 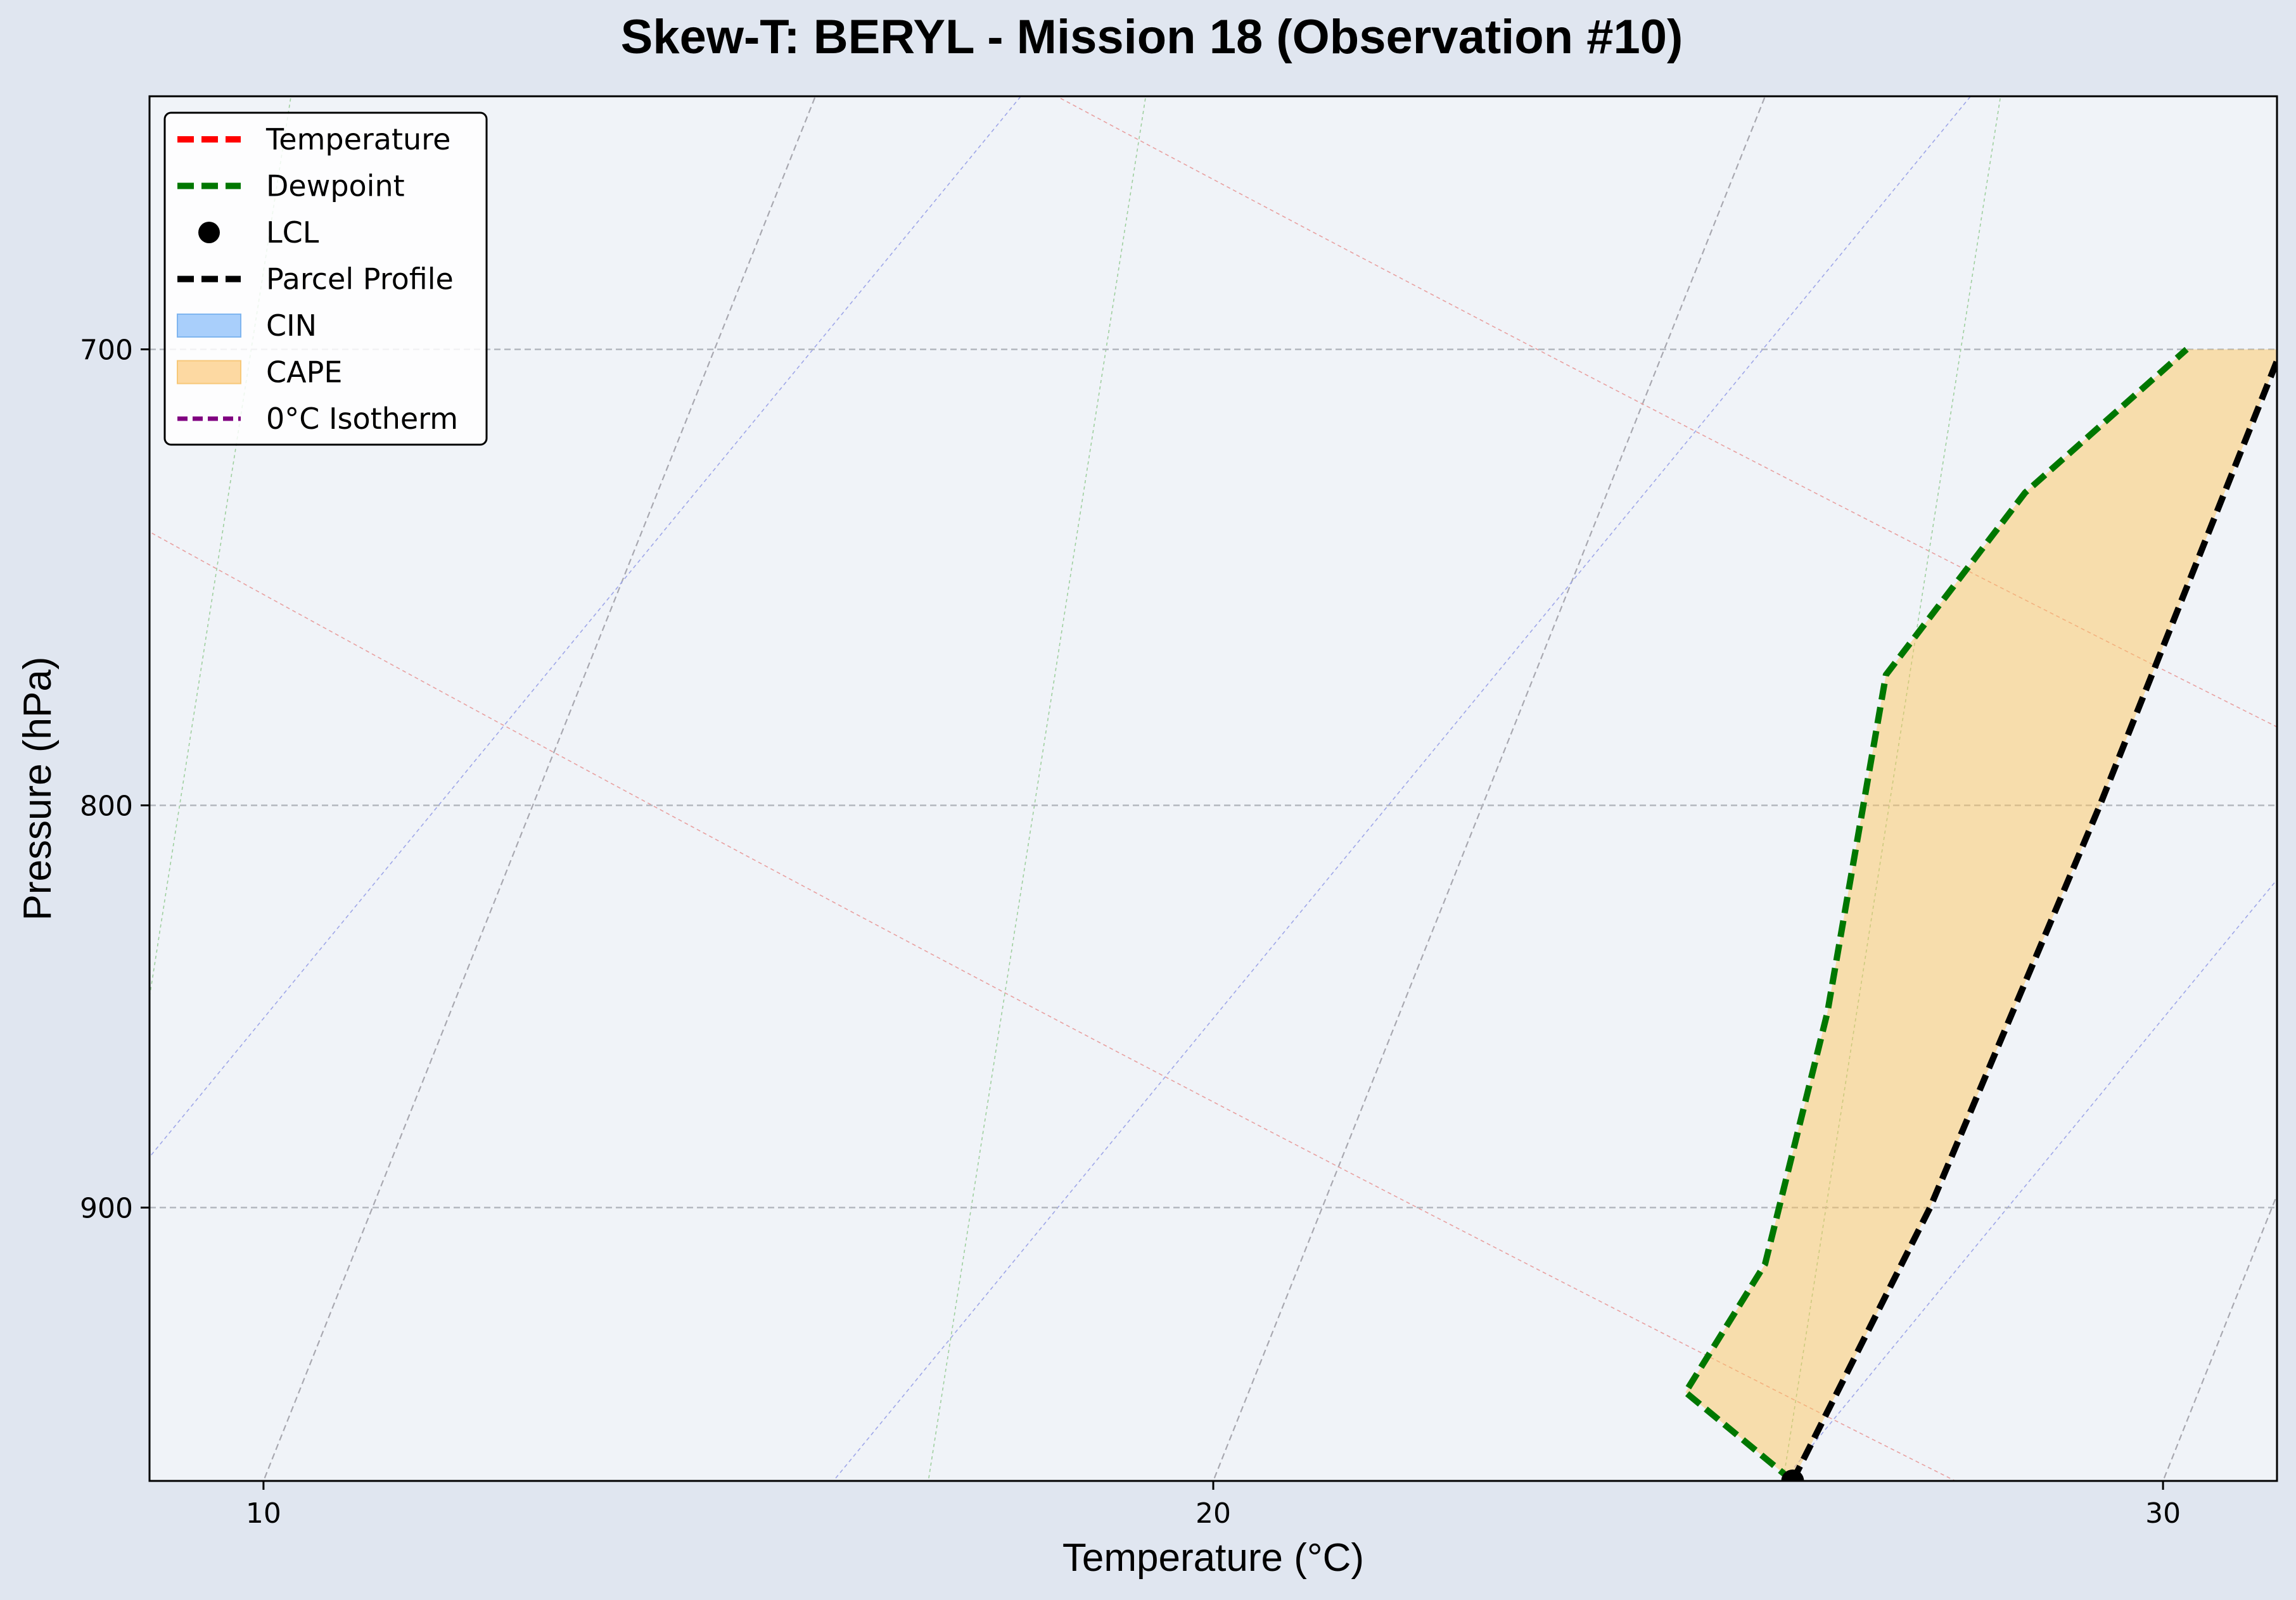 What do you see at coordinates (292, 233) in the screenshot?
I see `legend-label: LCL` at bounding box center [292, 233].